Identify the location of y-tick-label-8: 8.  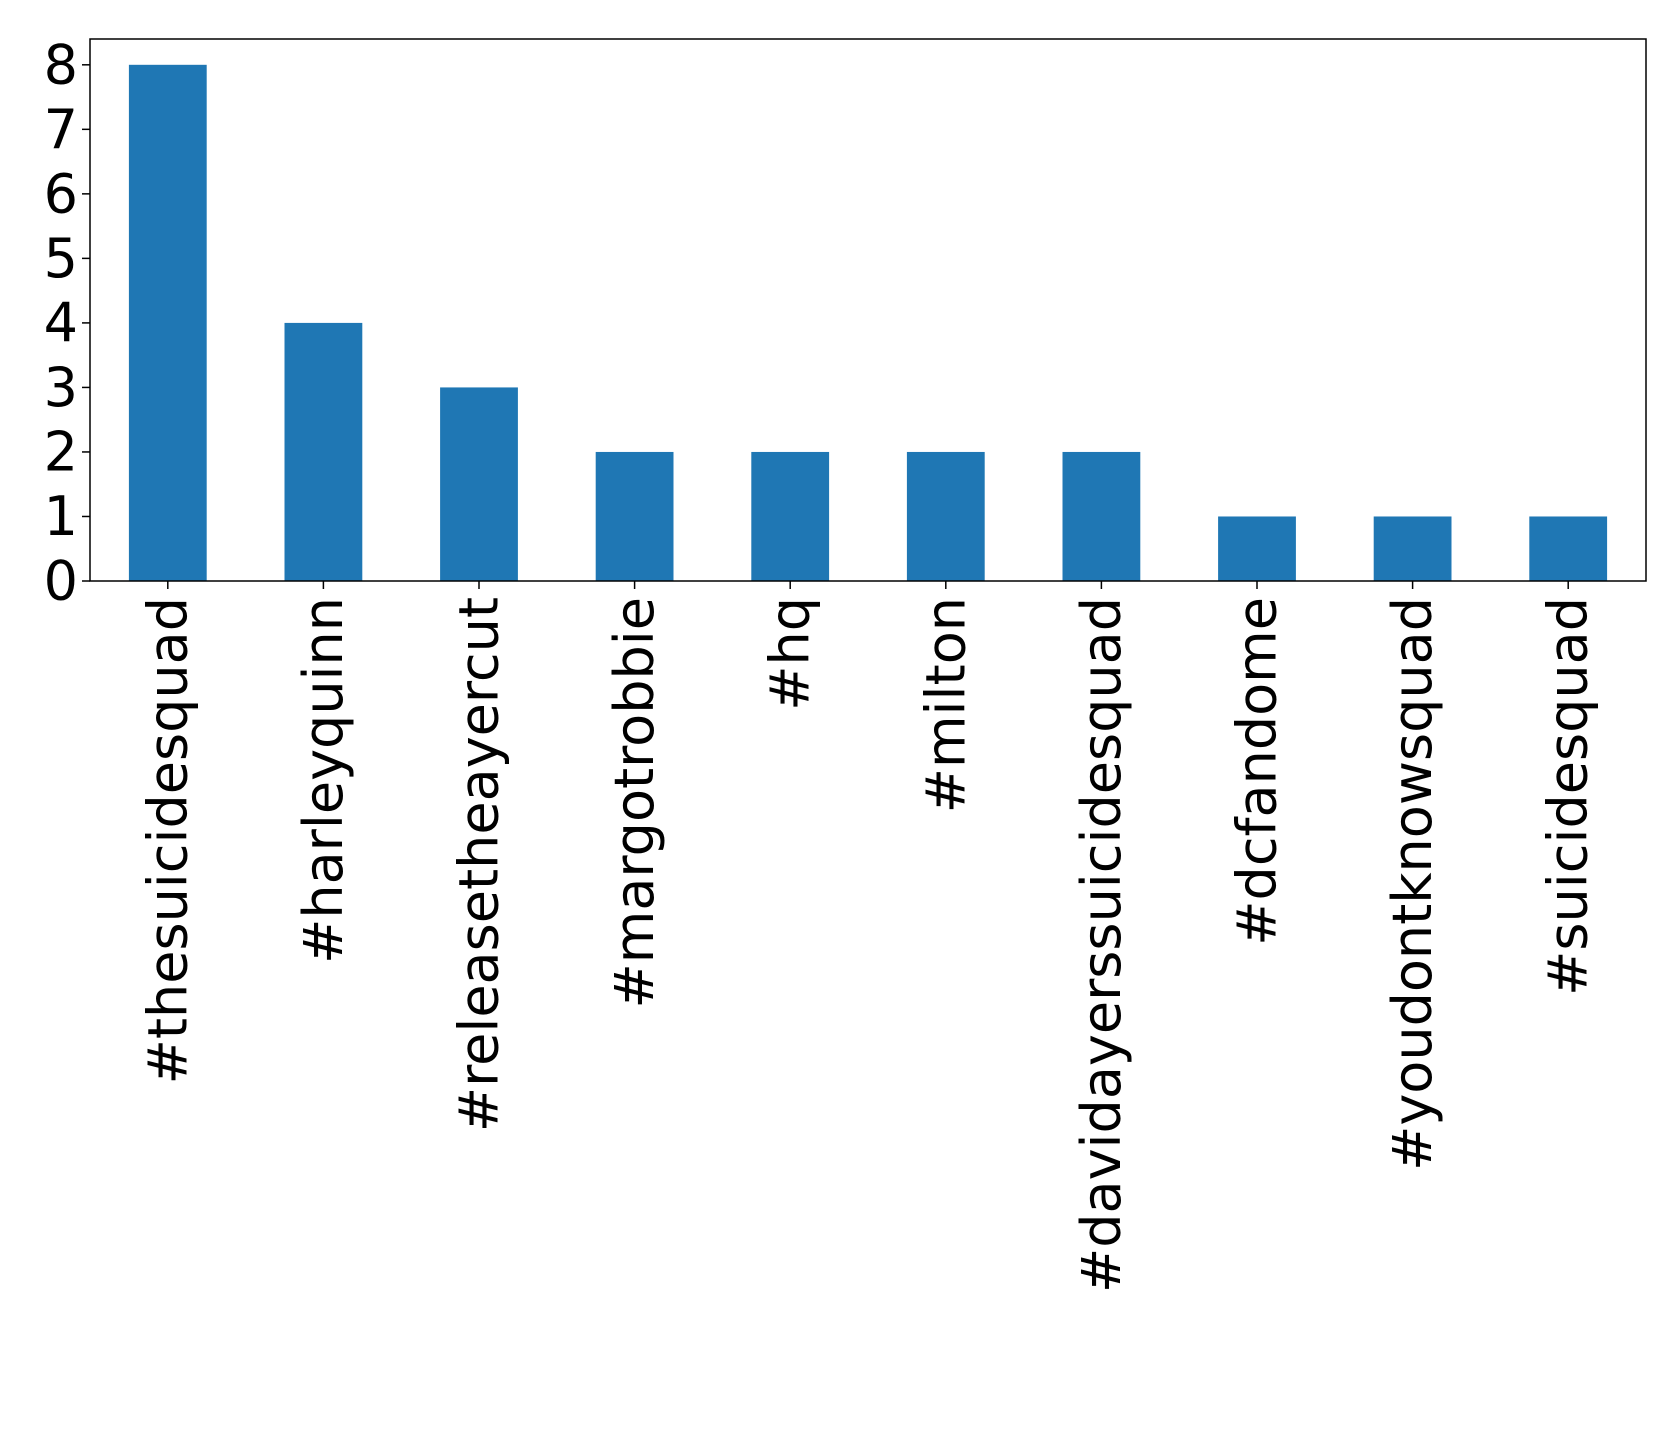
(61, 64).